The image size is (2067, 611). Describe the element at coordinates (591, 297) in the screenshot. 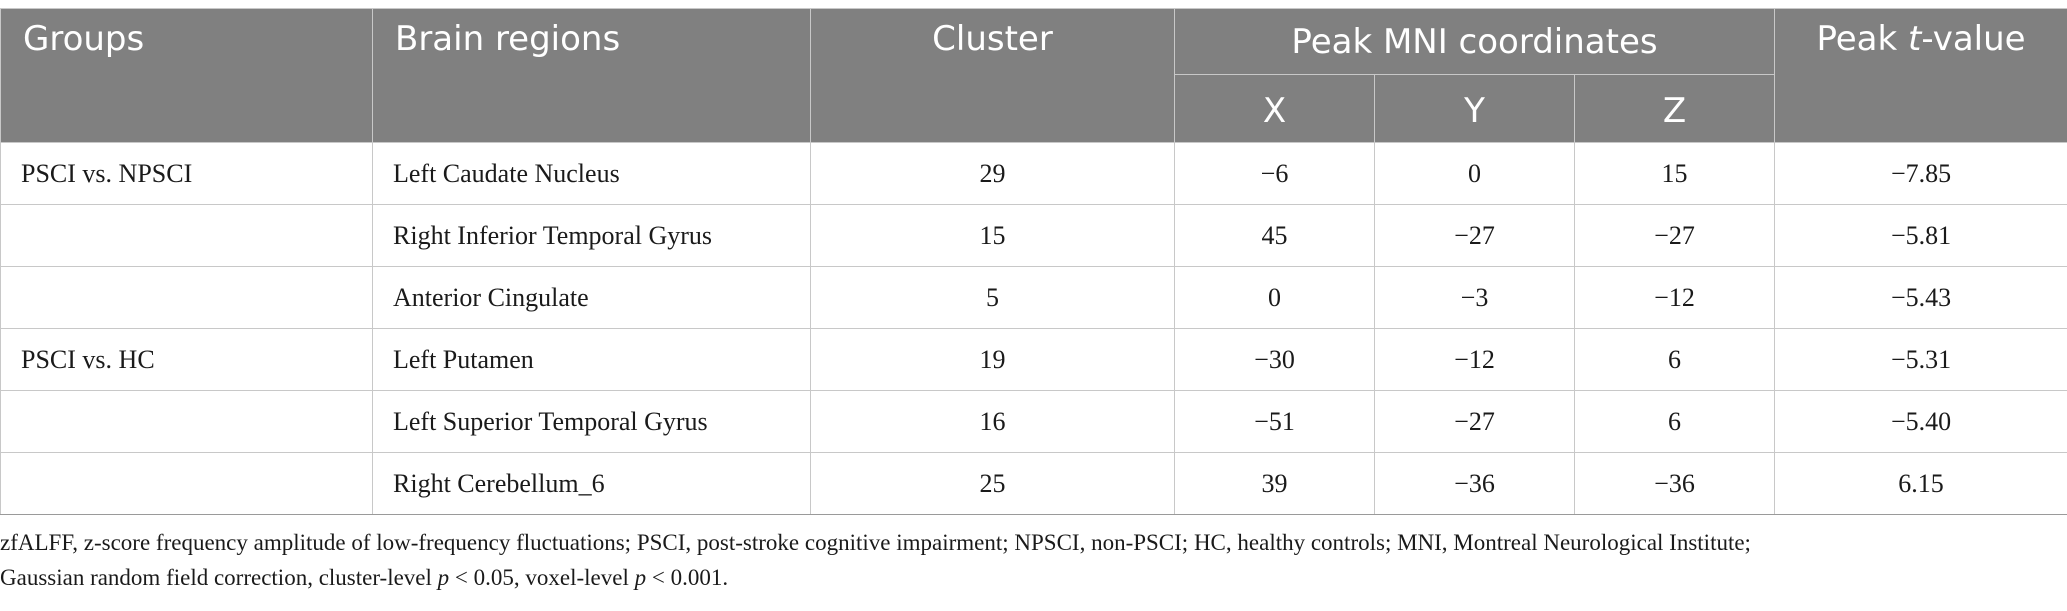

I see `cell-region: Anterior Cingulate` at that location.